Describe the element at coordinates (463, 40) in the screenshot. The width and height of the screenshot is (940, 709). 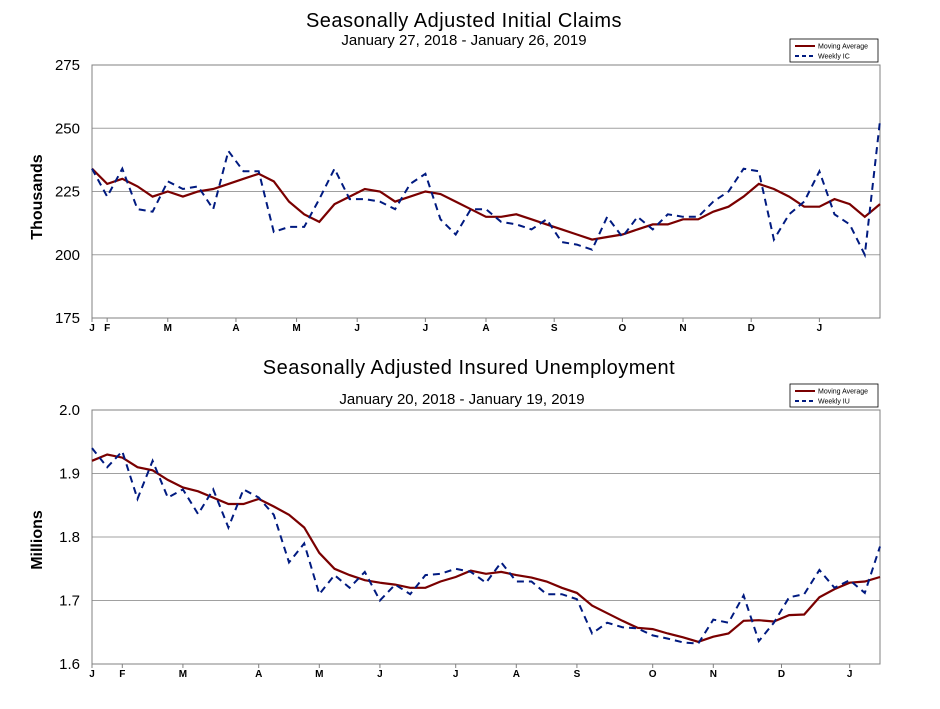
I see `chart-subtitle: January 27, 2018 - January 26, 2019` at that location.